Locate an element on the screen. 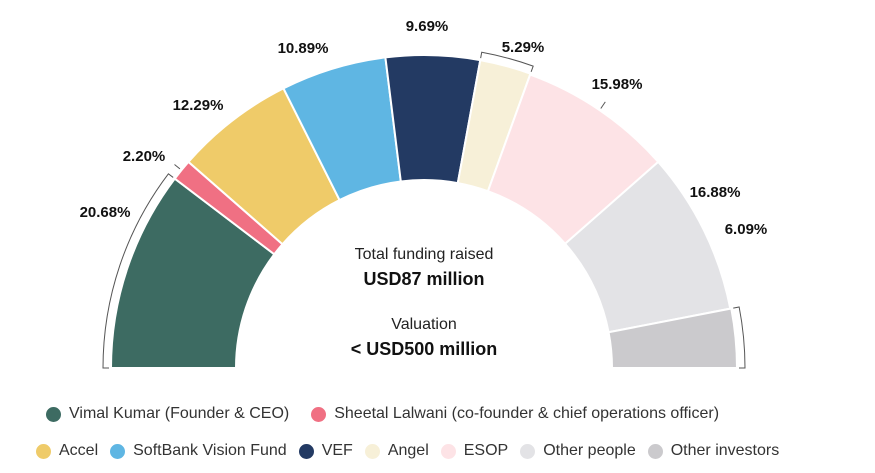  legend-item: VEF is located at coordinates (325, 451).